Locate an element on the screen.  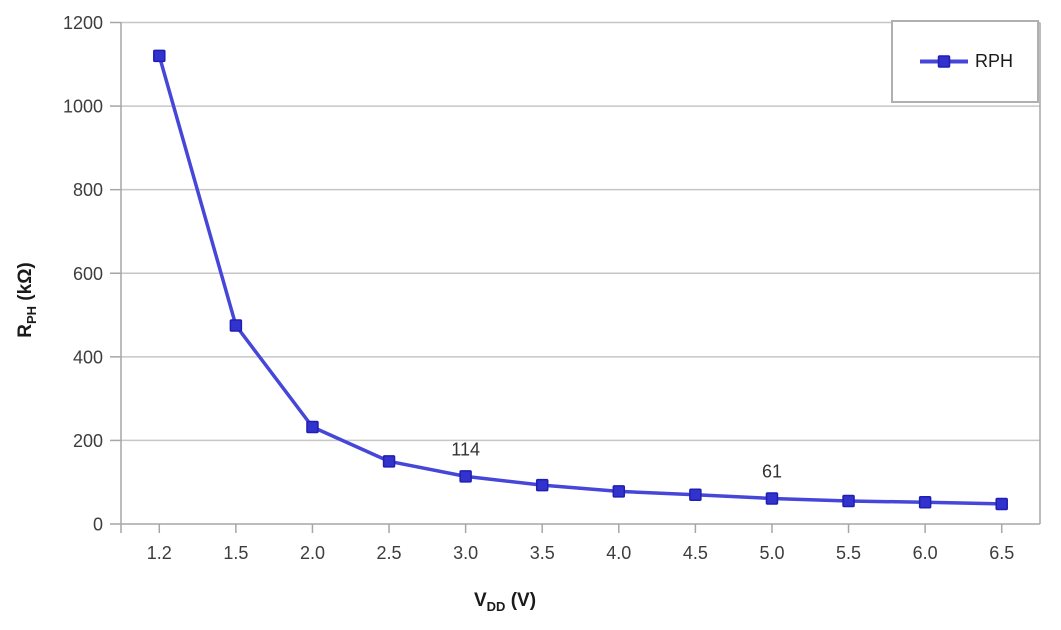
y-axis-title: RPH (kΩ) is located at coordinates (27, 300).